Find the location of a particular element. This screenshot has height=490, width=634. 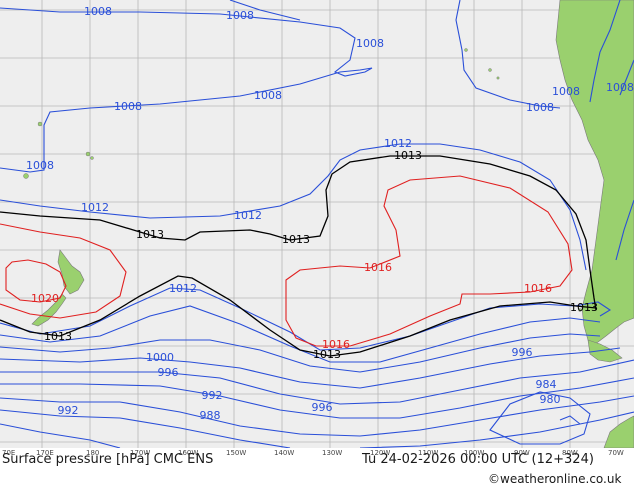

tierra-del-fuego-land is located at coordinates (605, 351).